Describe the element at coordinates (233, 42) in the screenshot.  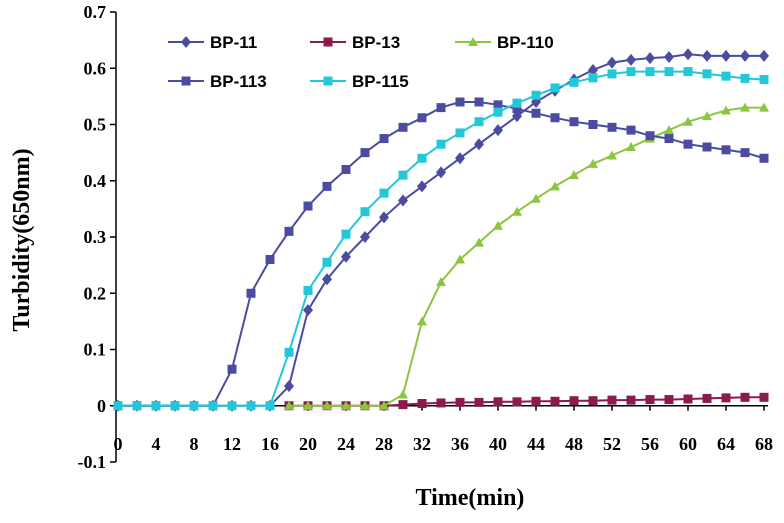
I see `legend-label: BP-11` at that location.